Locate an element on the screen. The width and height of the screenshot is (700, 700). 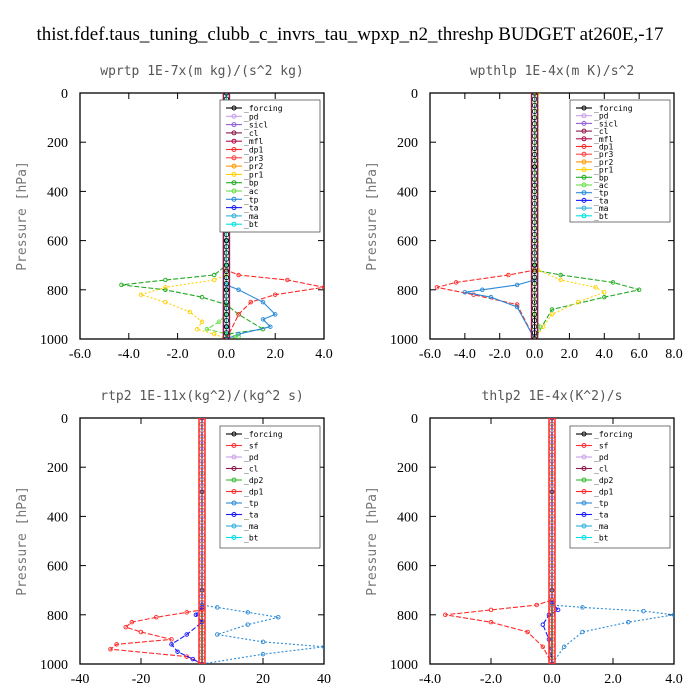
y-tick-label: 400 is located at coordinates (407, 192).